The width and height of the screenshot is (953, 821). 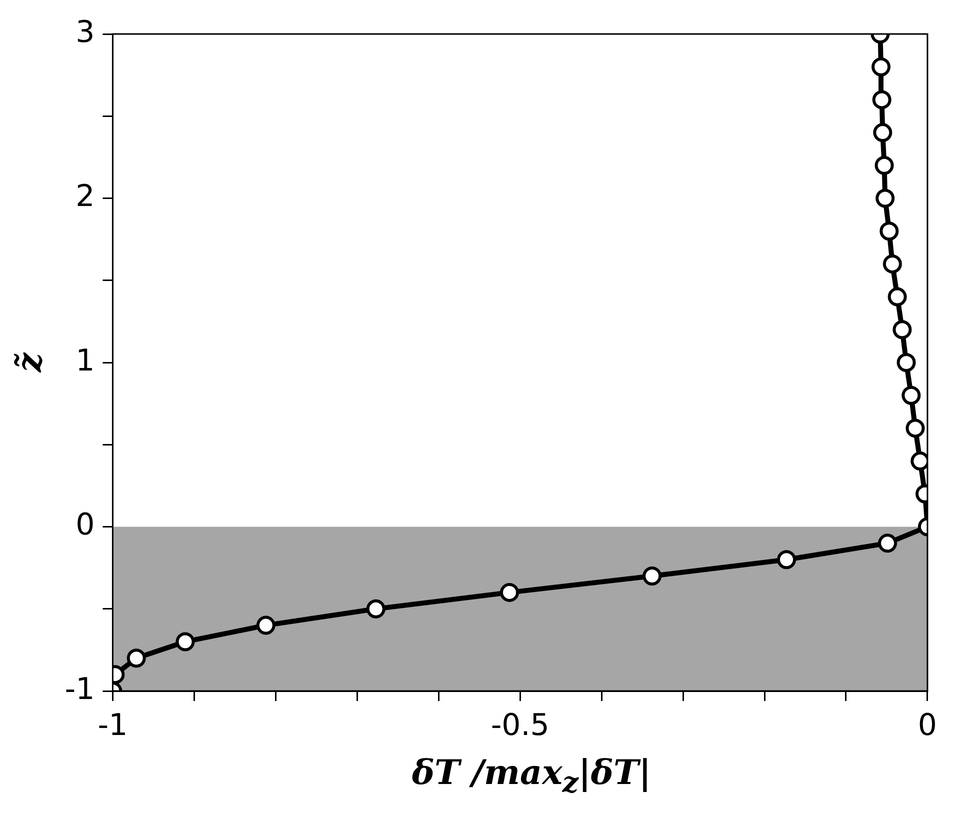 I want to click on y-tick-label: 3, so click(x=85, y=32).